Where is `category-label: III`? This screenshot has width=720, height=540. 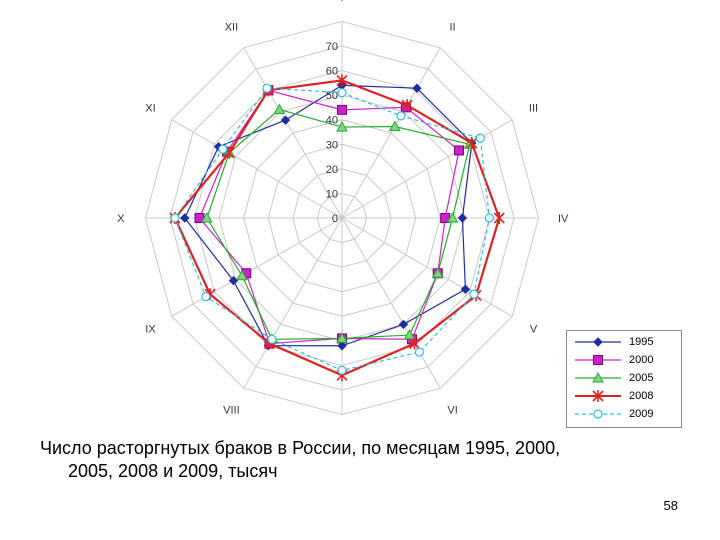 category-label: III is located at coordinates (533, 108).